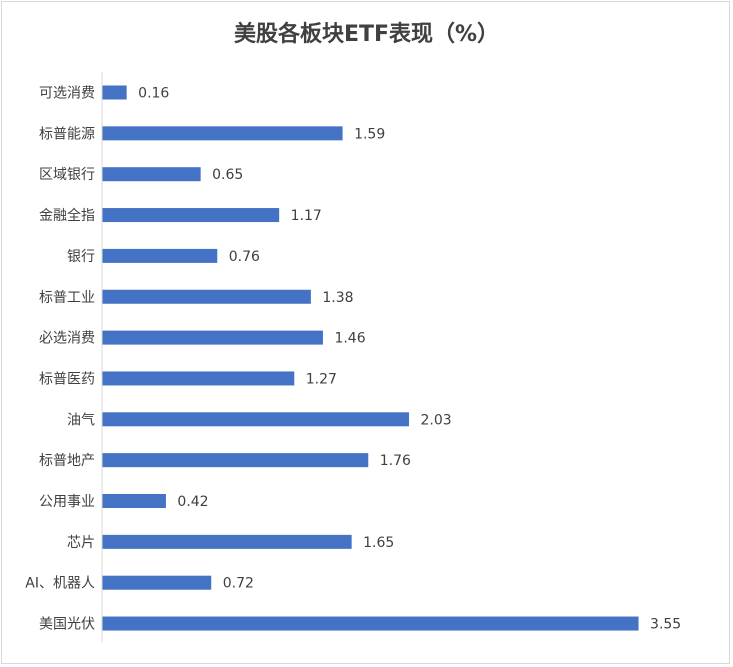 The height and width of the screenshot is (667, 733). I want to click on category-label: 标普能源, so click(67, 134).